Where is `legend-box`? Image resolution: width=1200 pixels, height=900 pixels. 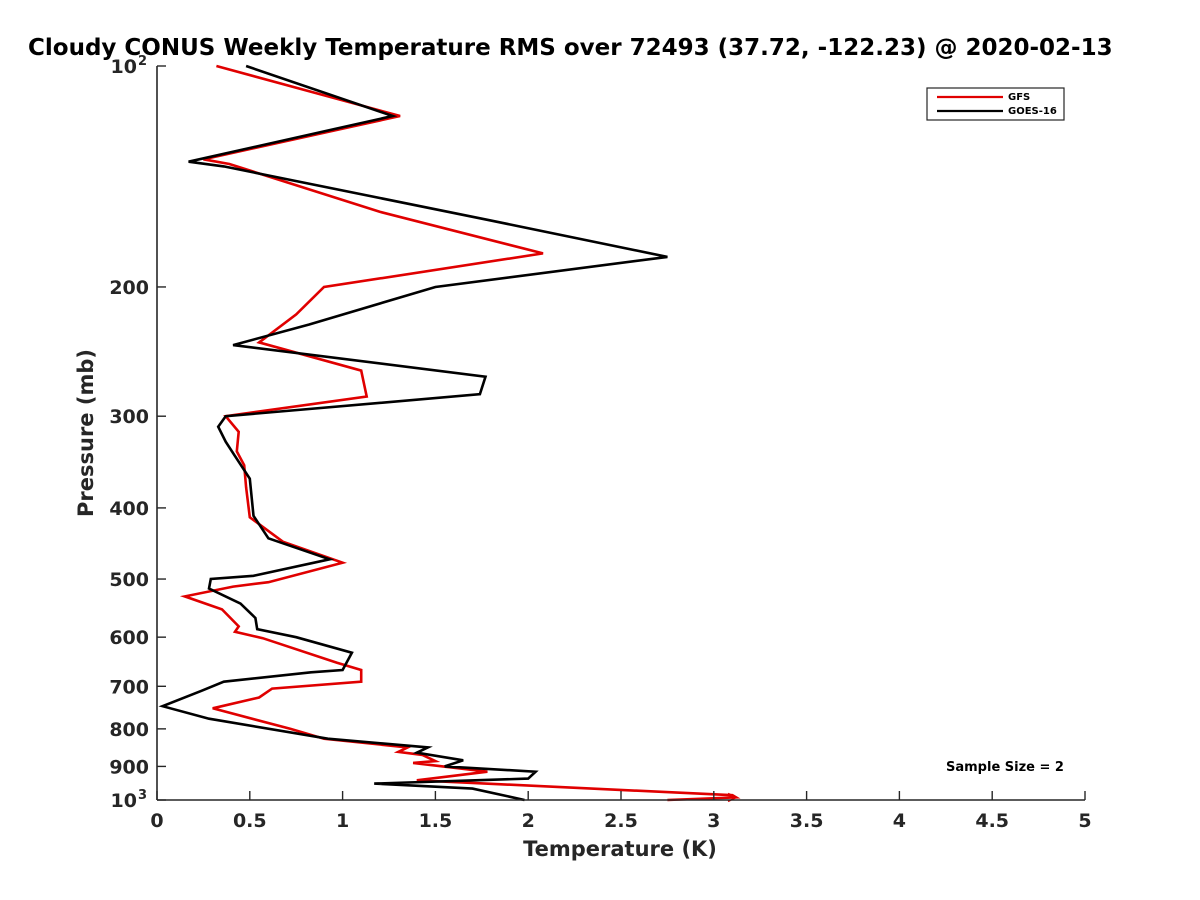 legend-box is located at coordinates (995, 104).